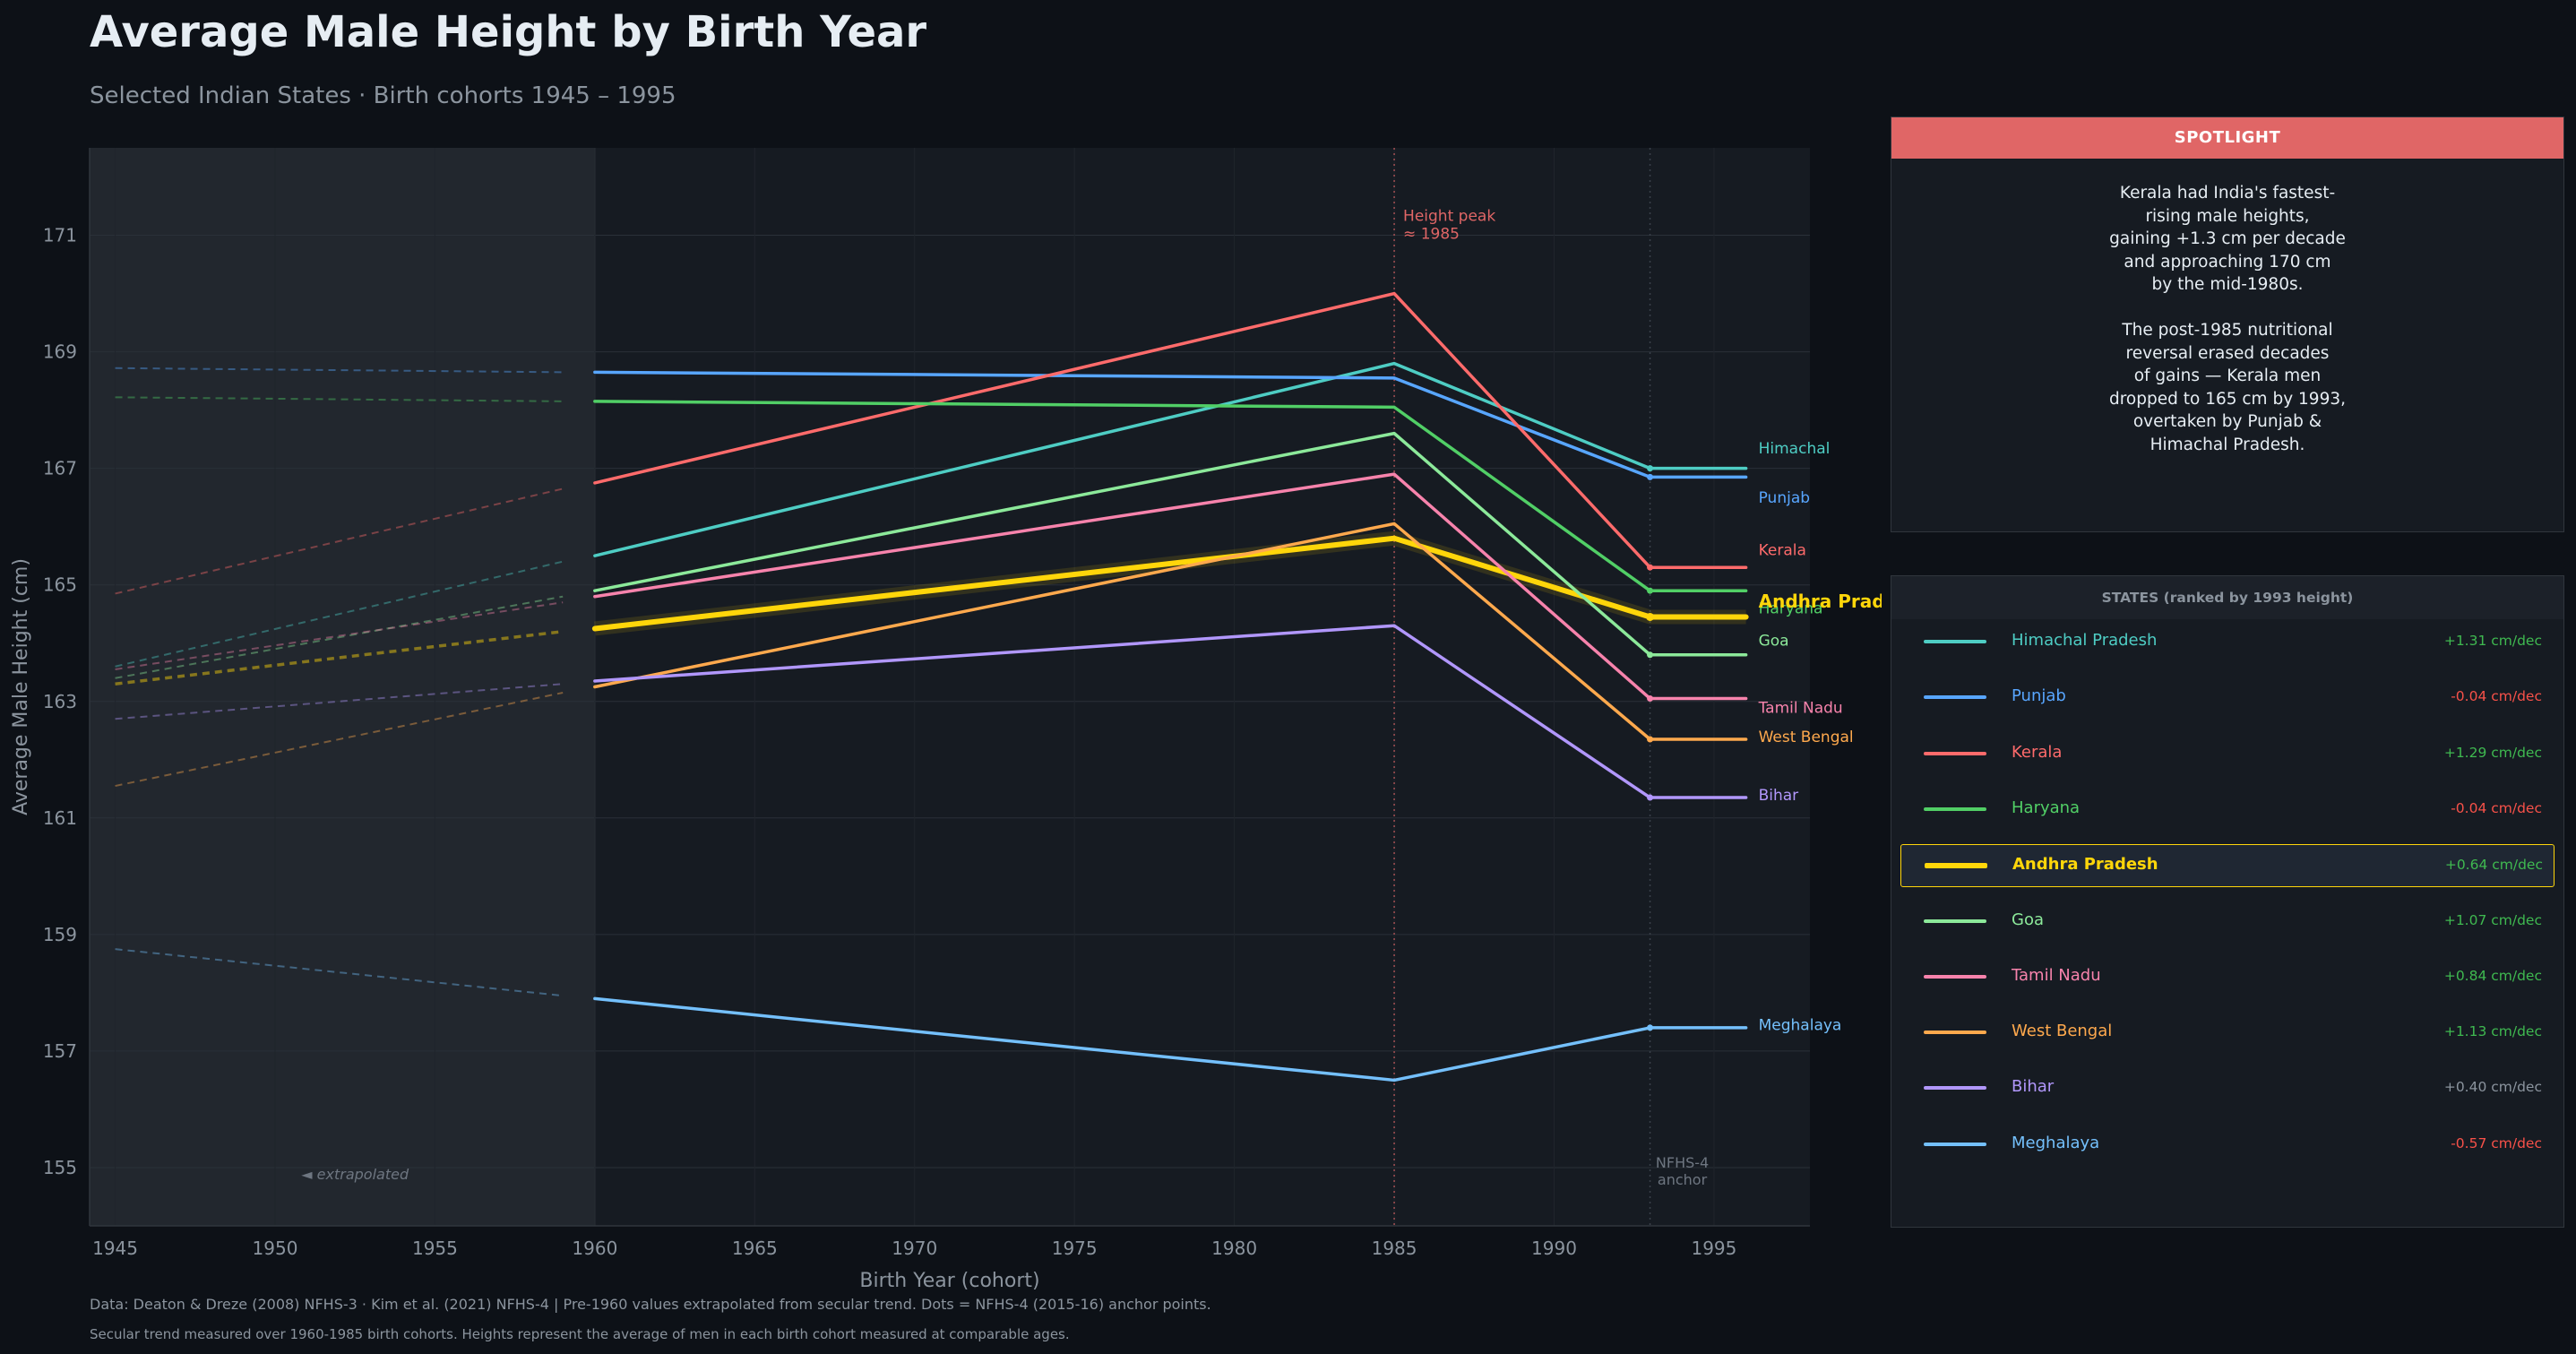  I want to click on extrapolated-label: ◄ extrapolated, so click(355, 1174).